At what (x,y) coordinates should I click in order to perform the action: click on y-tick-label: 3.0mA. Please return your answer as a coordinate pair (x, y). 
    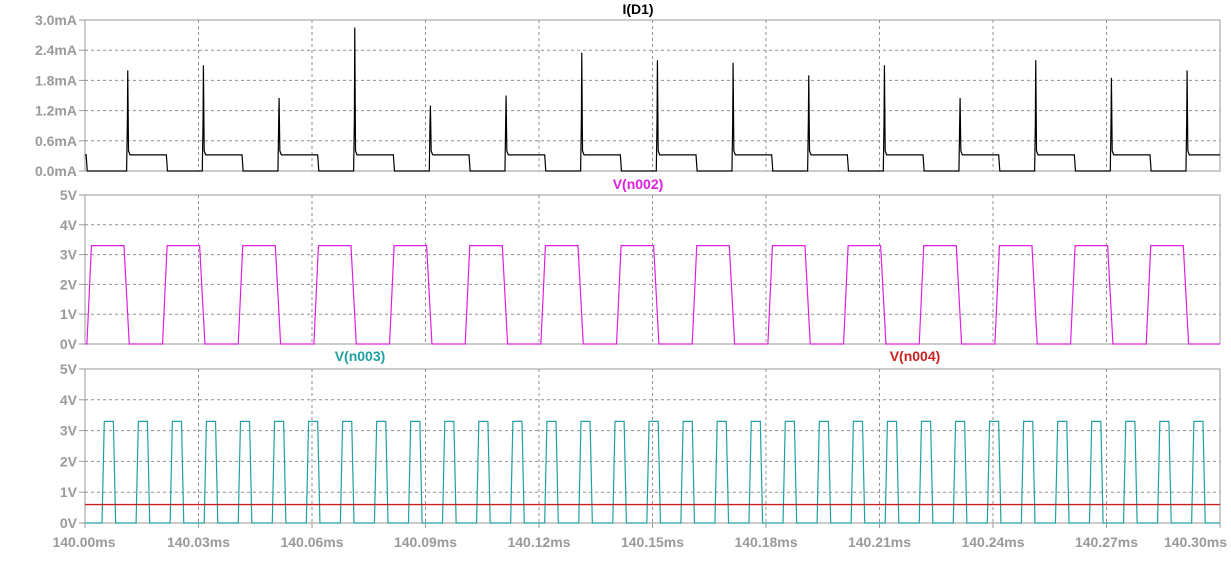
    Looking at the image, I should click on (56, 20).